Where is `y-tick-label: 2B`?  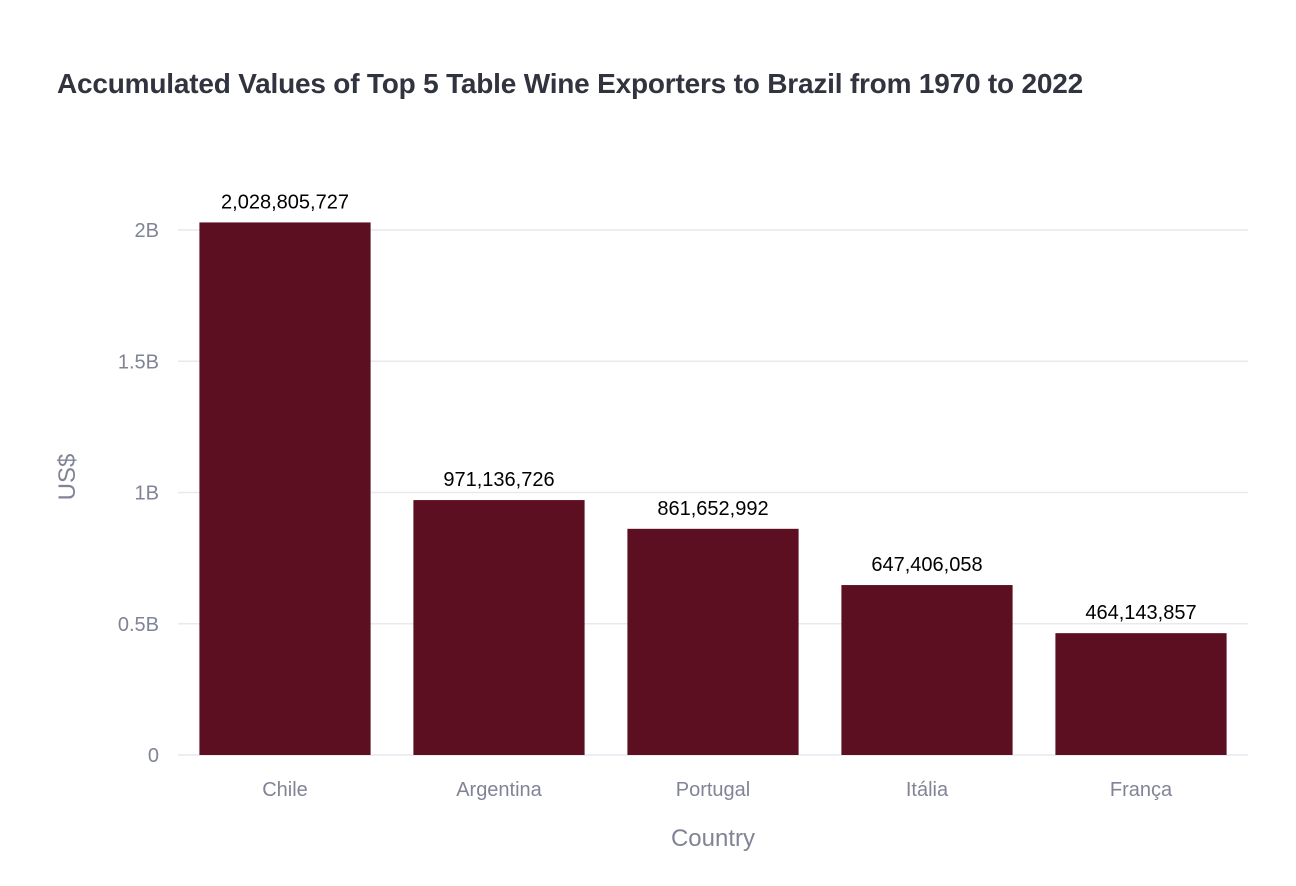
y-tick-label: 2B is located at coordinates (147, 231).